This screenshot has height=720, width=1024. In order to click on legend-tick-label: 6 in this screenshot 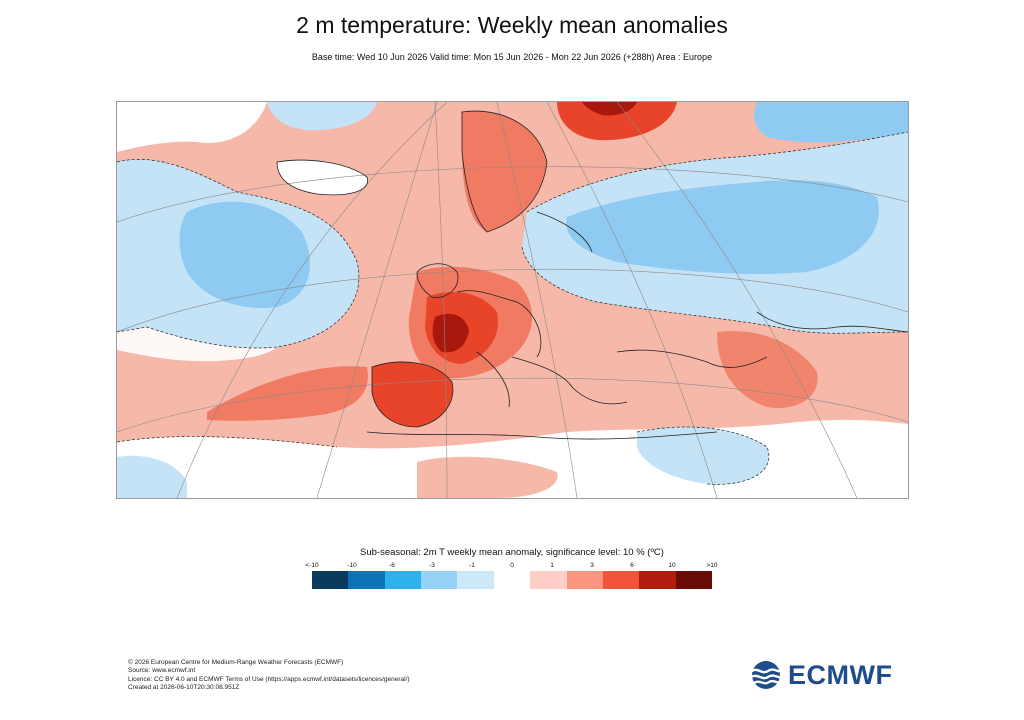, I will do `click(632, 565)`.